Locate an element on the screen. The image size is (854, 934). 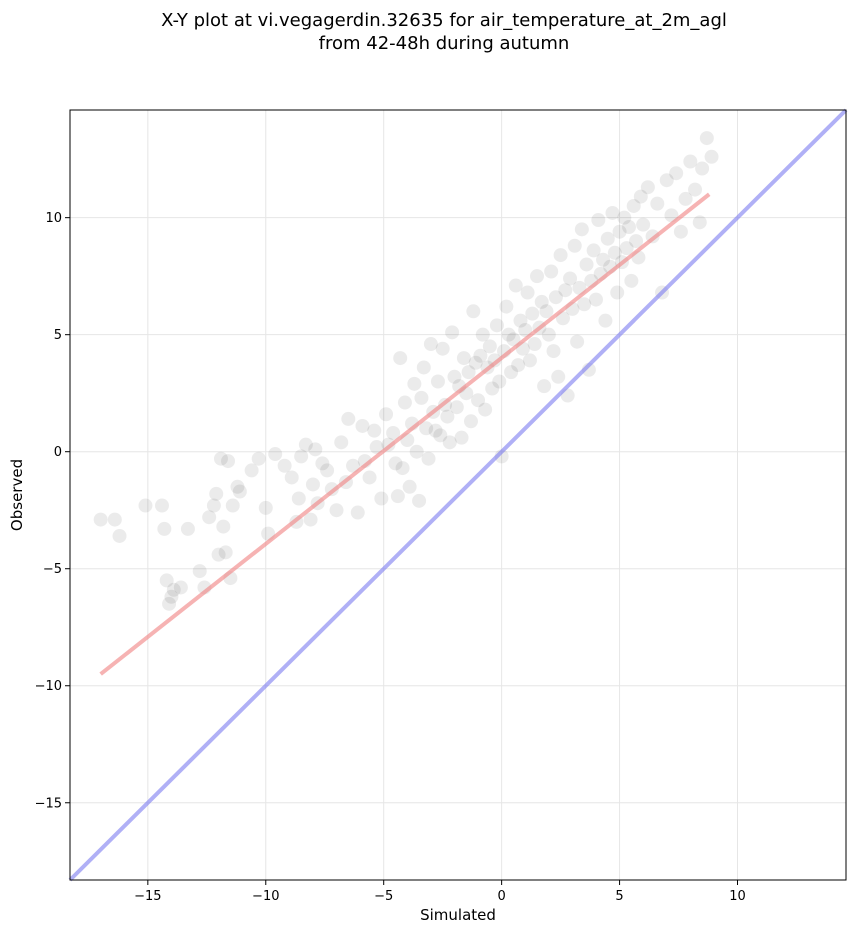
x-tick-label: −5 is located at coordinates (383, 896).